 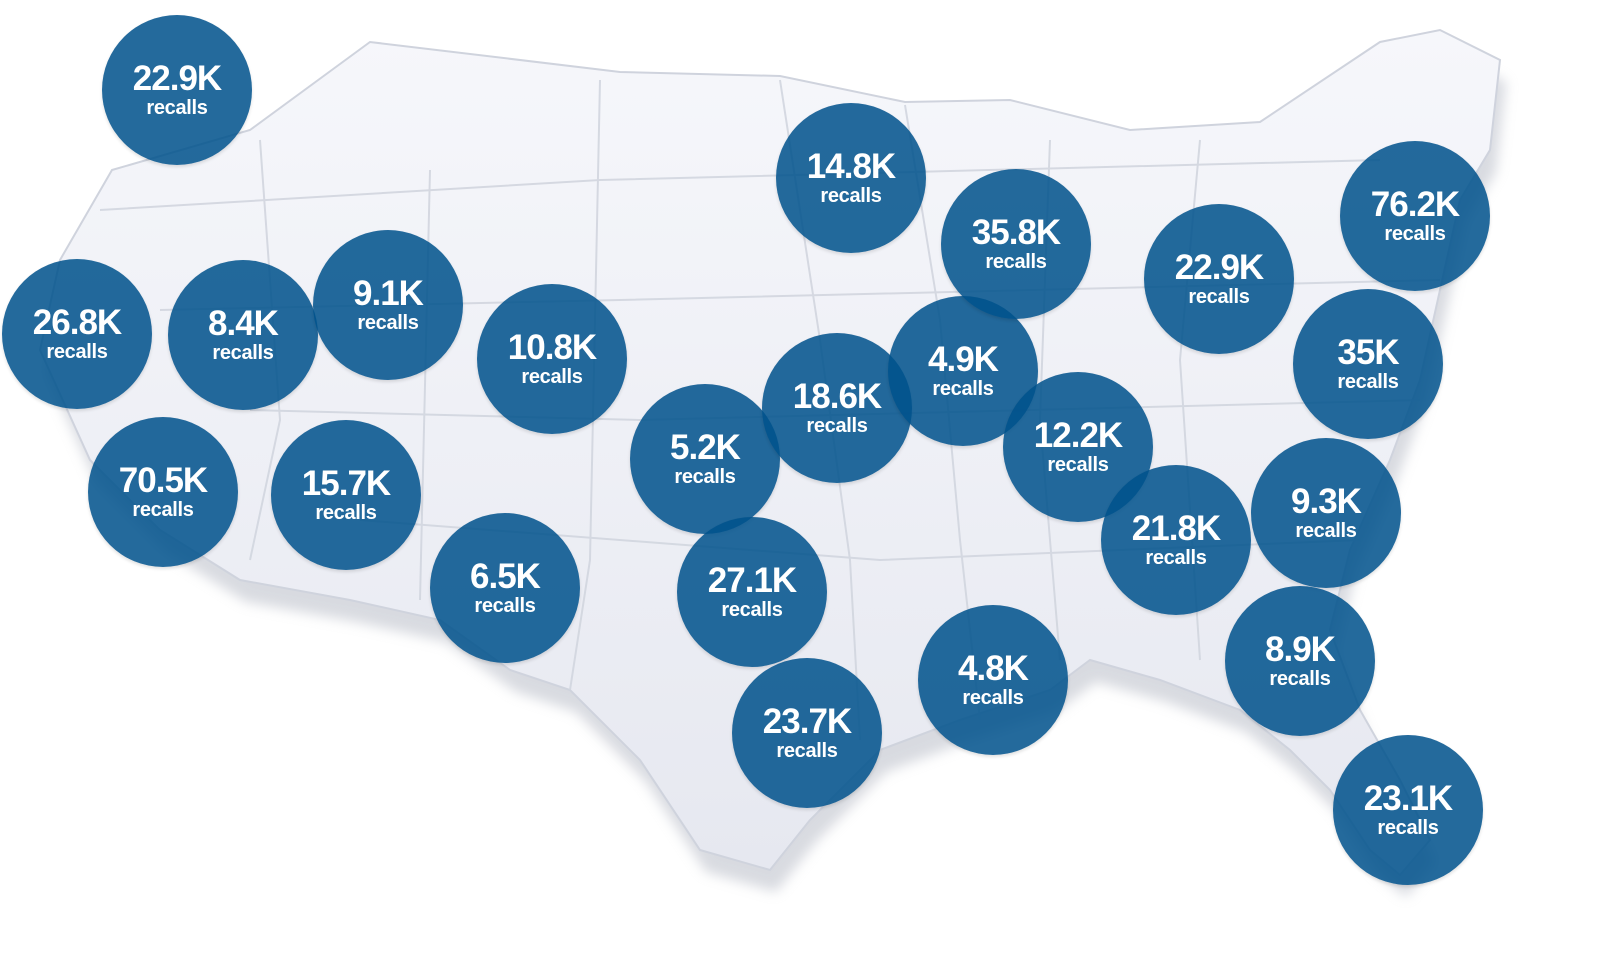 What do you see at coordinates (705, 447) in the screenshot?
I see `recall-count: 5.2K` at bounding box center [705, 447].